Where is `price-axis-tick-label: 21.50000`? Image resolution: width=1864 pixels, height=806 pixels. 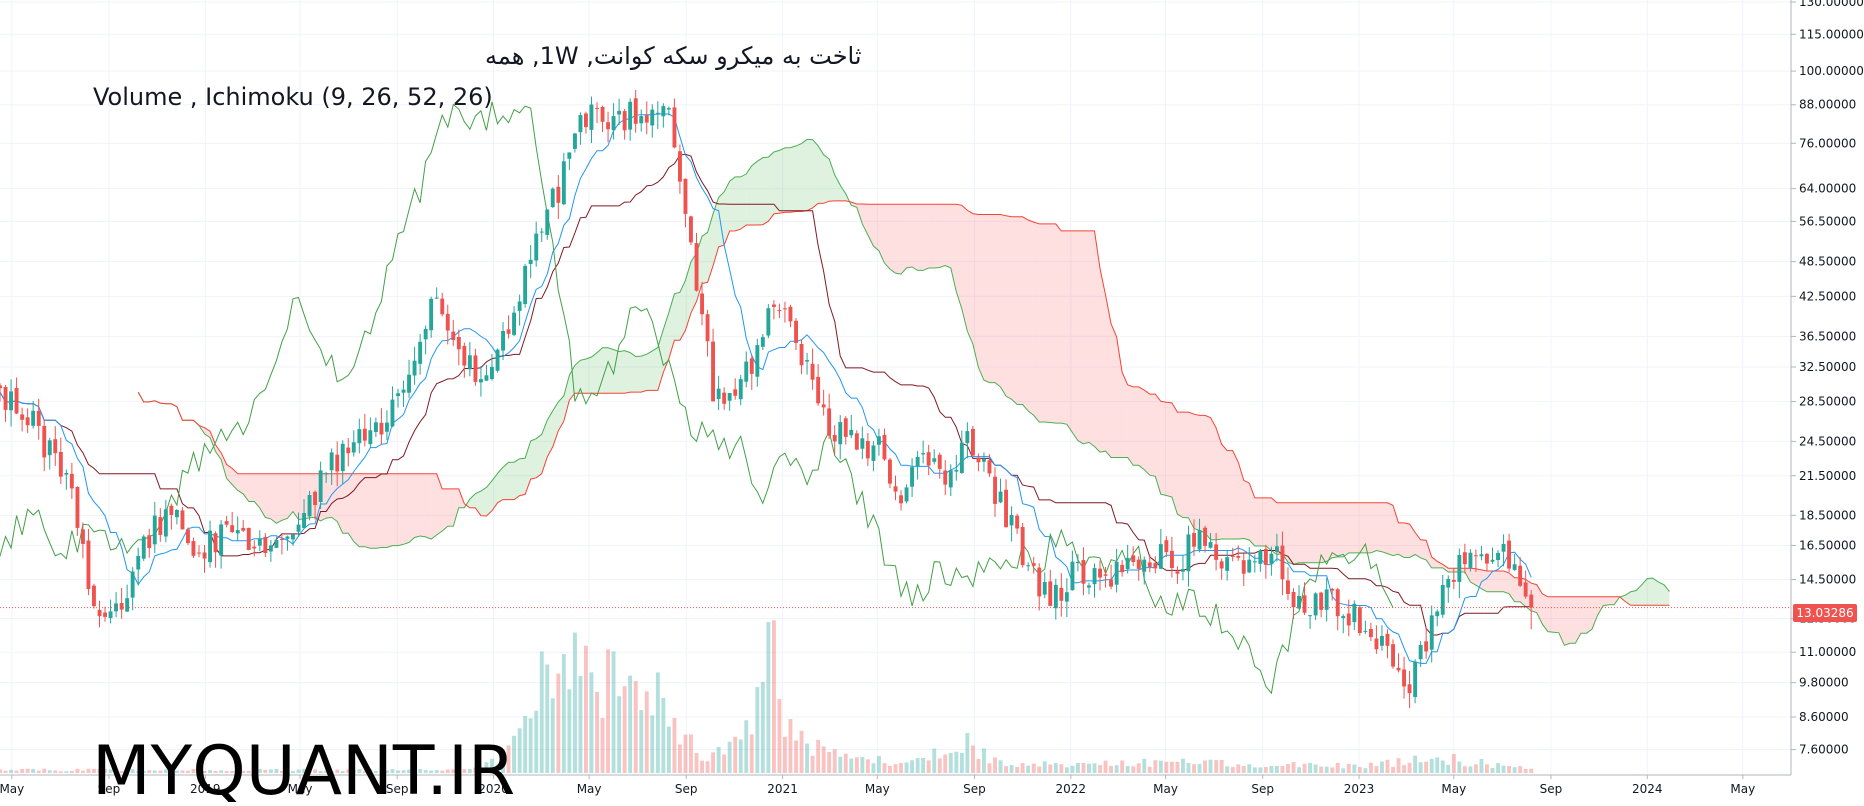 price-axis-tick-label: 21.50000 is located at coordinates (1827, 476).